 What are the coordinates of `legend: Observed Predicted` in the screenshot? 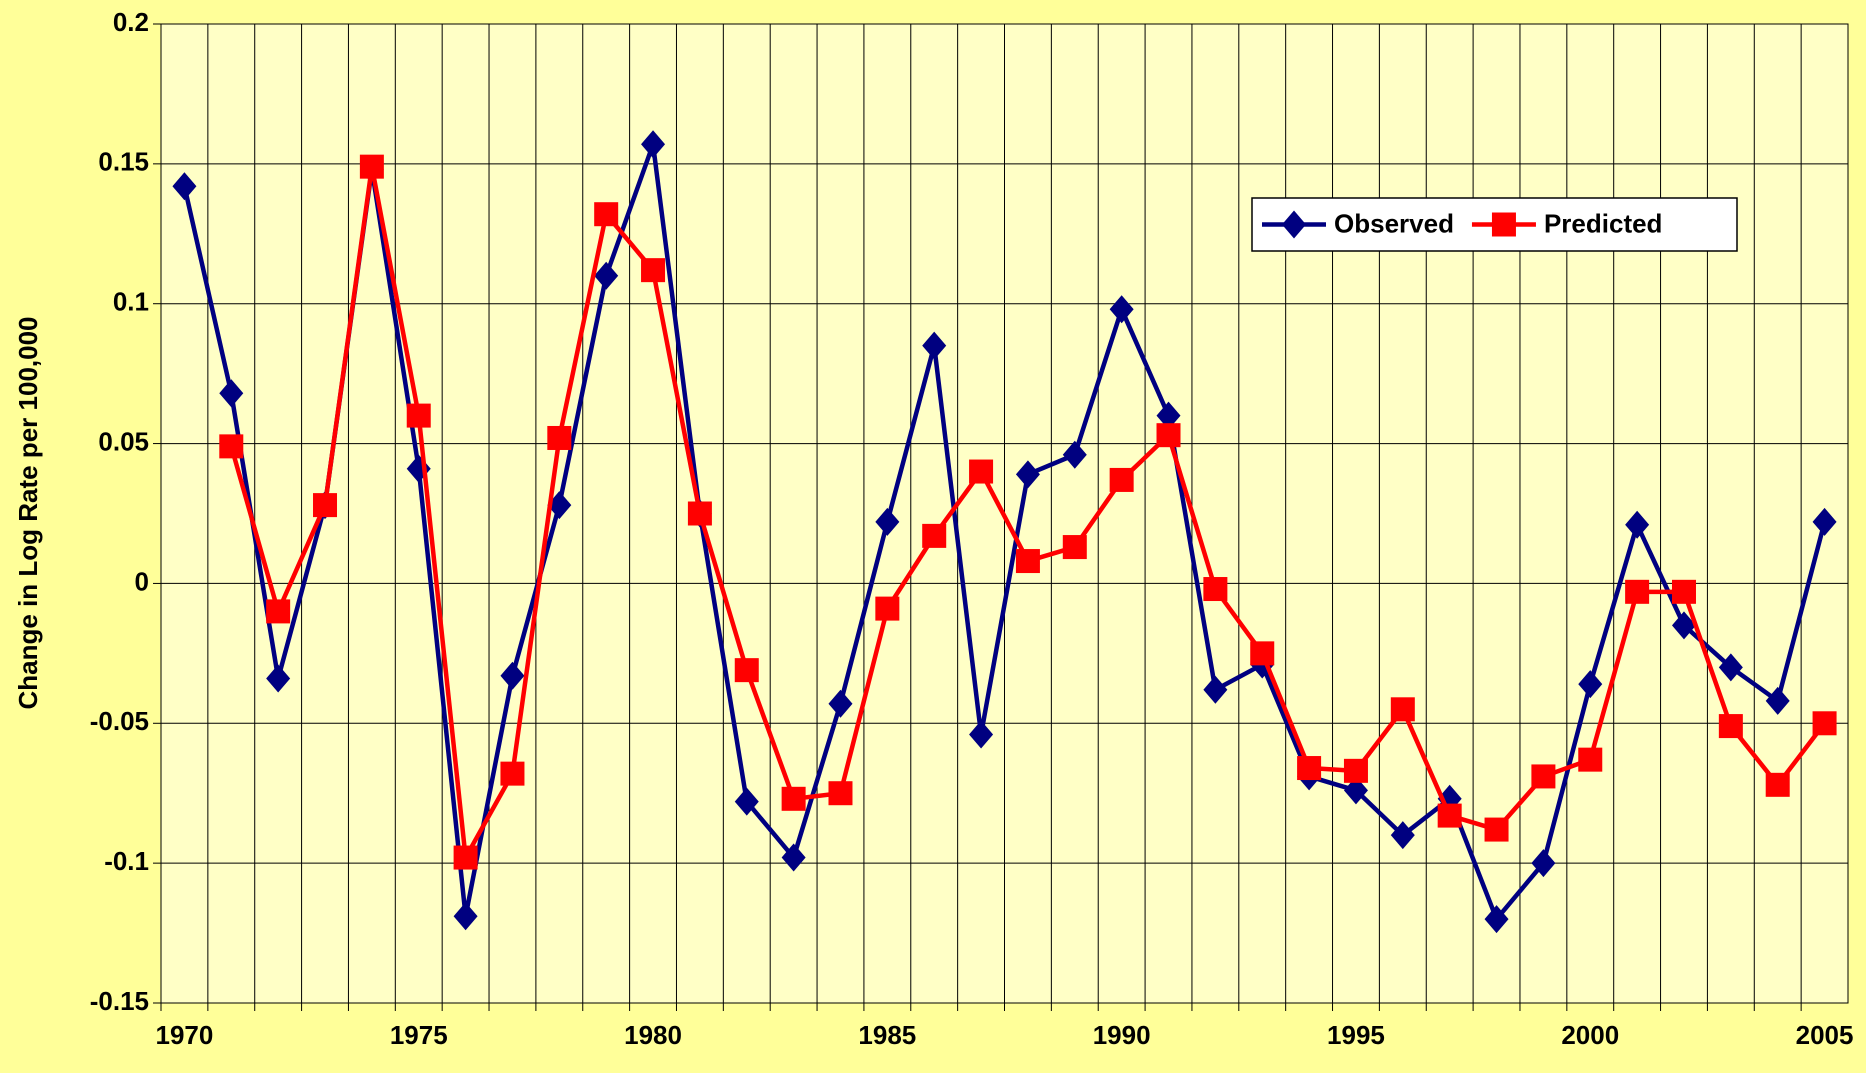 It's located at (1494, 224).